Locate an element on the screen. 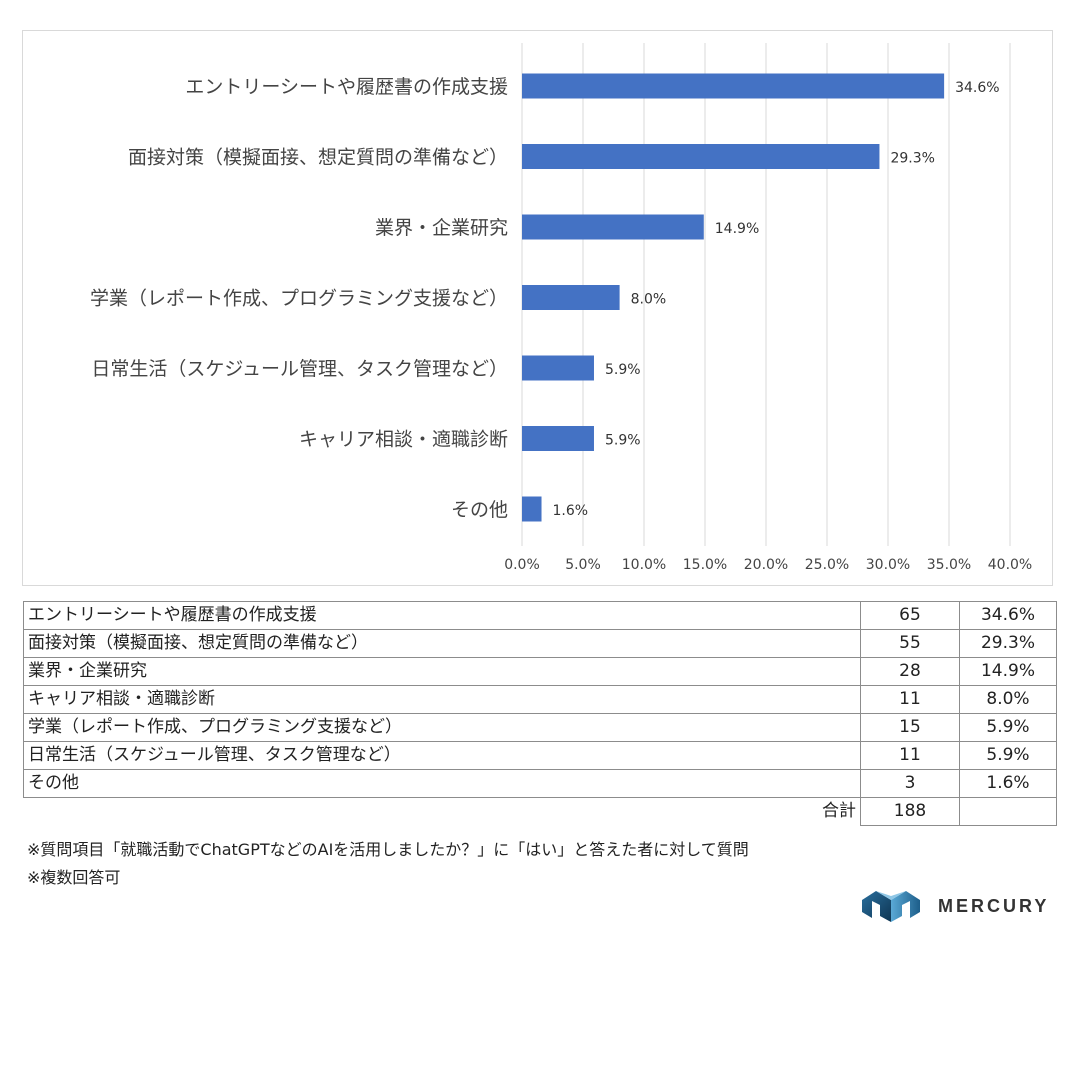 The width and height of the screenshot is (1080, 1080). total-count: 188 is located at coordinates (910, 811).